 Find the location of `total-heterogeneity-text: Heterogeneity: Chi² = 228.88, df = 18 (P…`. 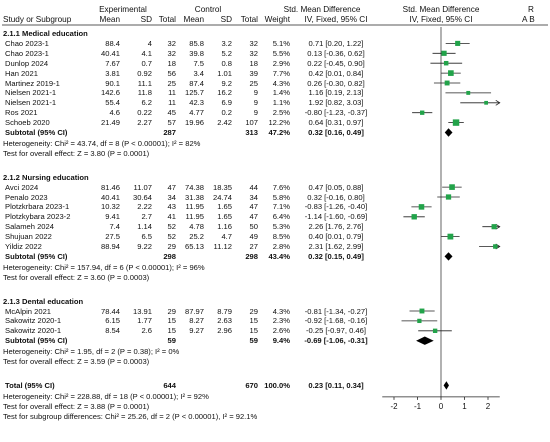

total-heterogeneity-text: Heterogeneity: Chi² = 228.88, df = 18 (P… is located at coordinates (106, 396).